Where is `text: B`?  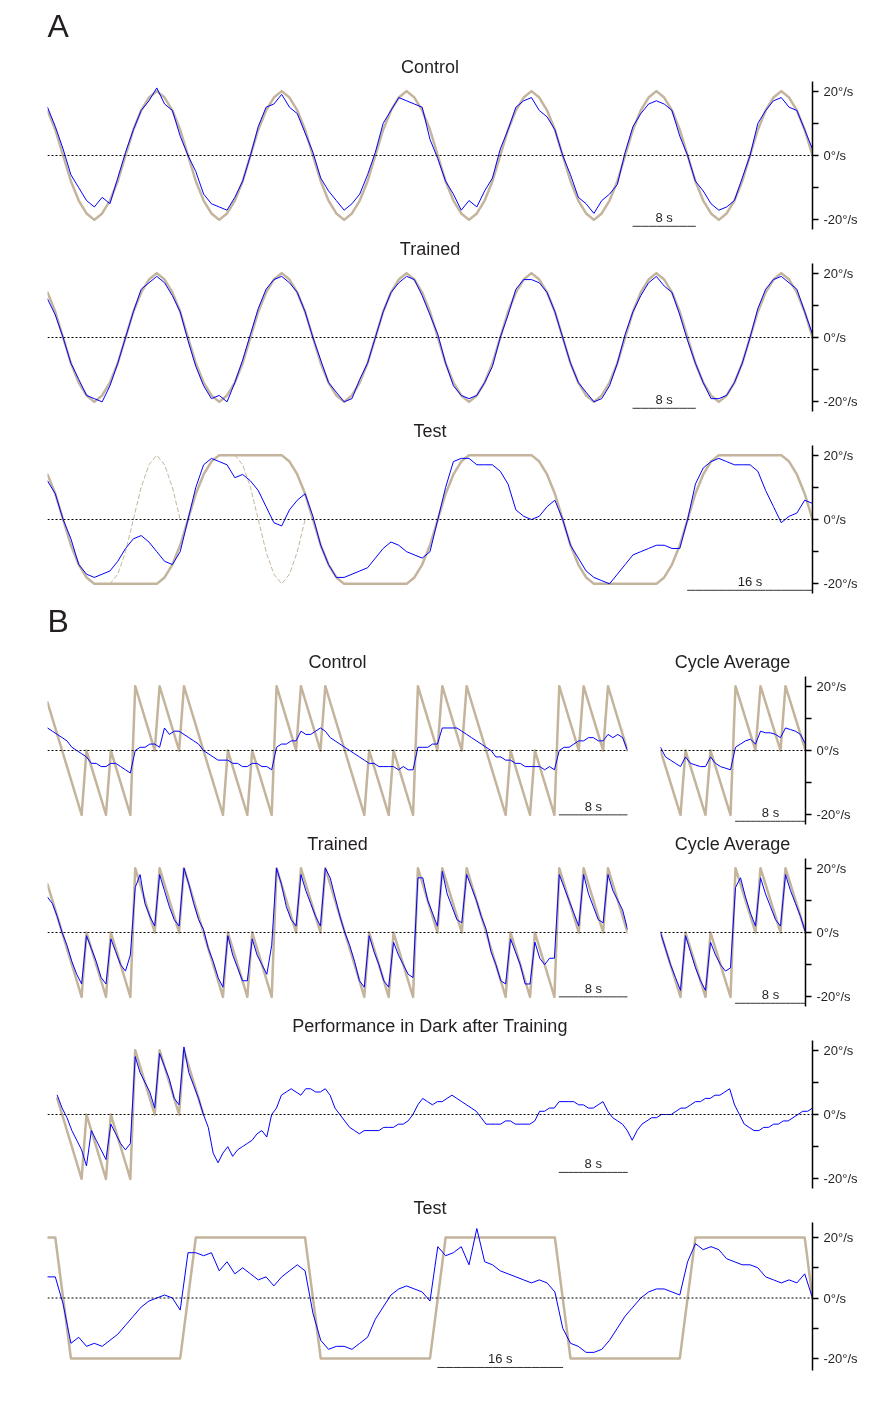 text: B is located at coordinates (58, 620).